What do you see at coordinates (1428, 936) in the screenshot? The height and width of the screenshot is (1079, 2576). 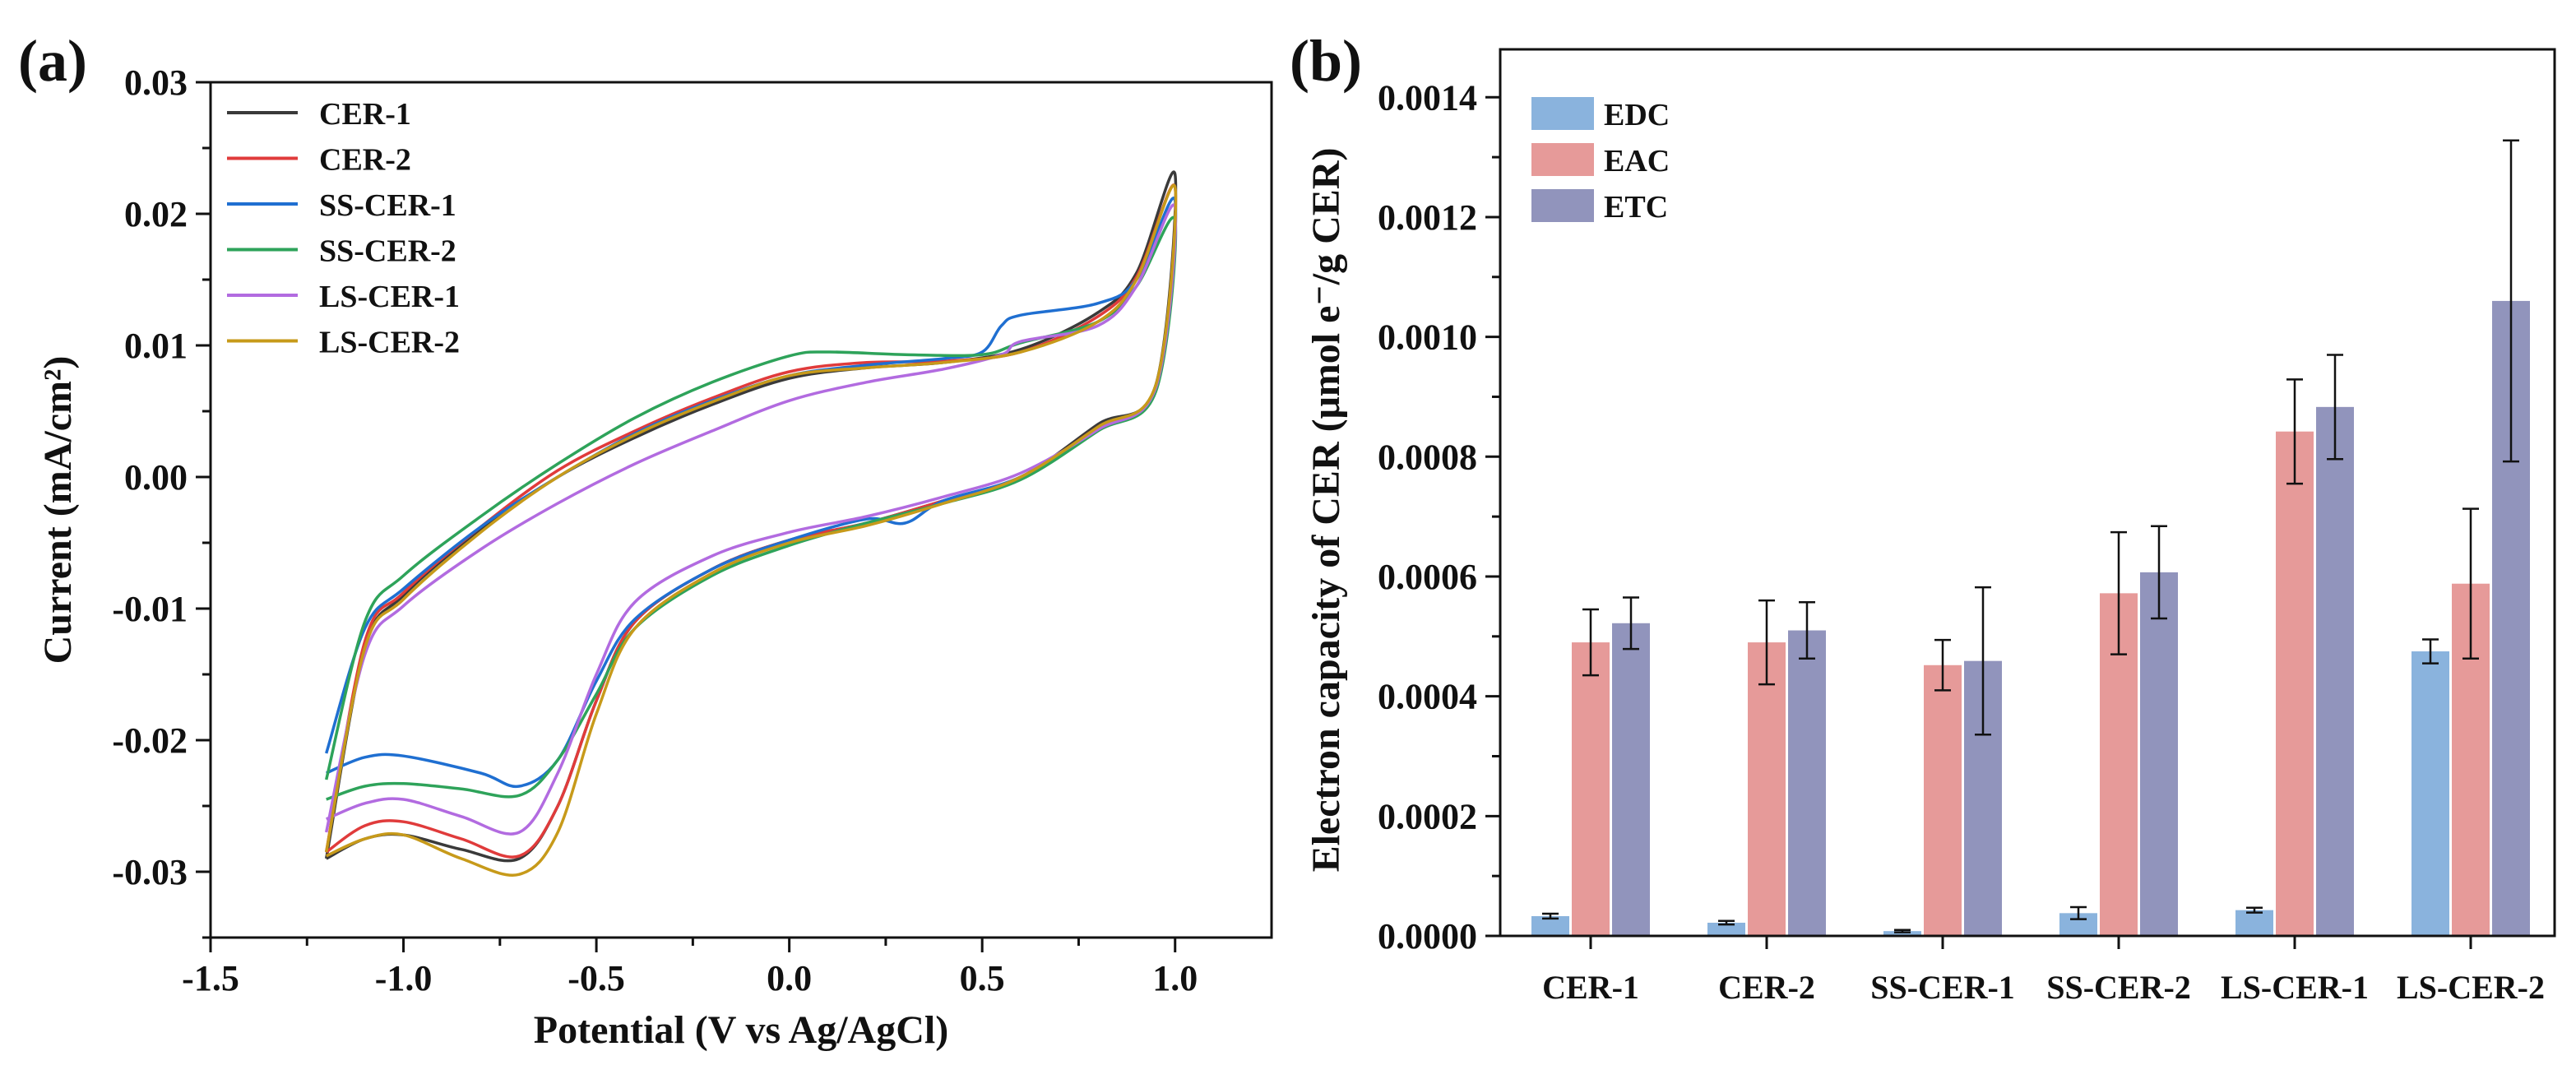 I see `bar-y-tick-label: 0.0000` at bounding box center [1428, 936].